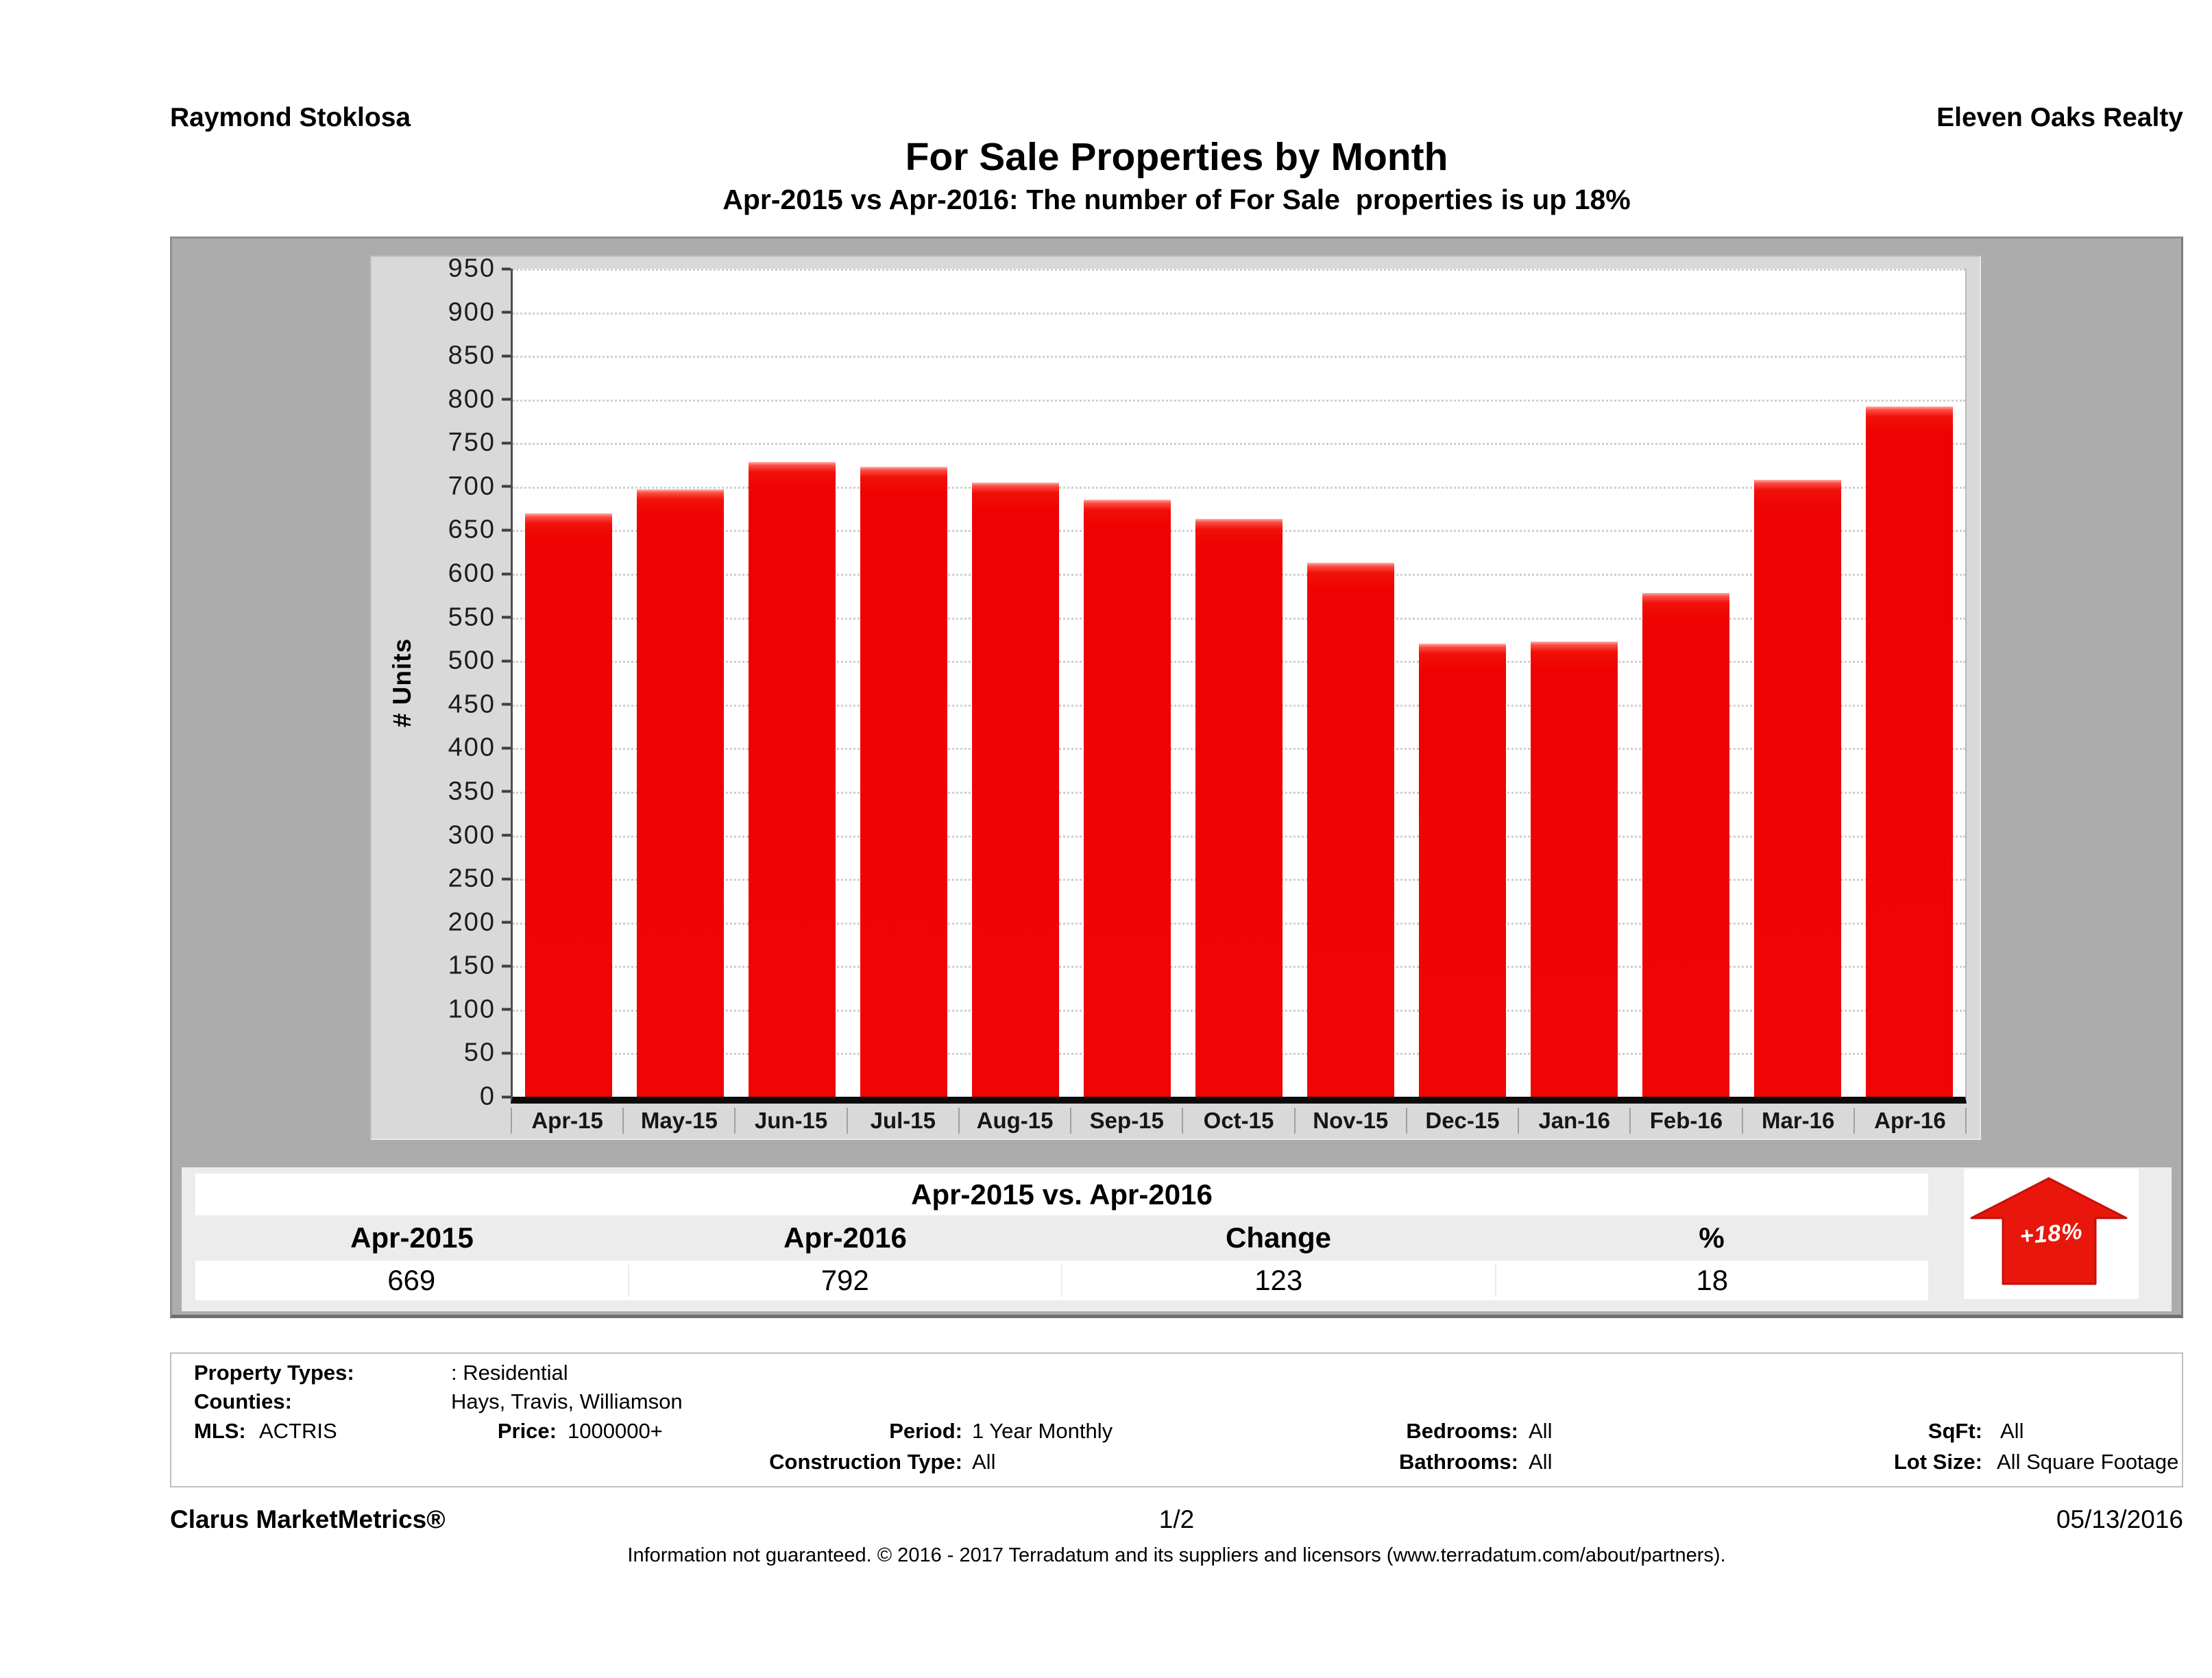 Image resolution: width=2212 pixels, height=1678 pixels. What do you see at coordinates (615, 1431) in the screenshot?
I see `price-value: 1000000+` at bounding box center [615, 1431].